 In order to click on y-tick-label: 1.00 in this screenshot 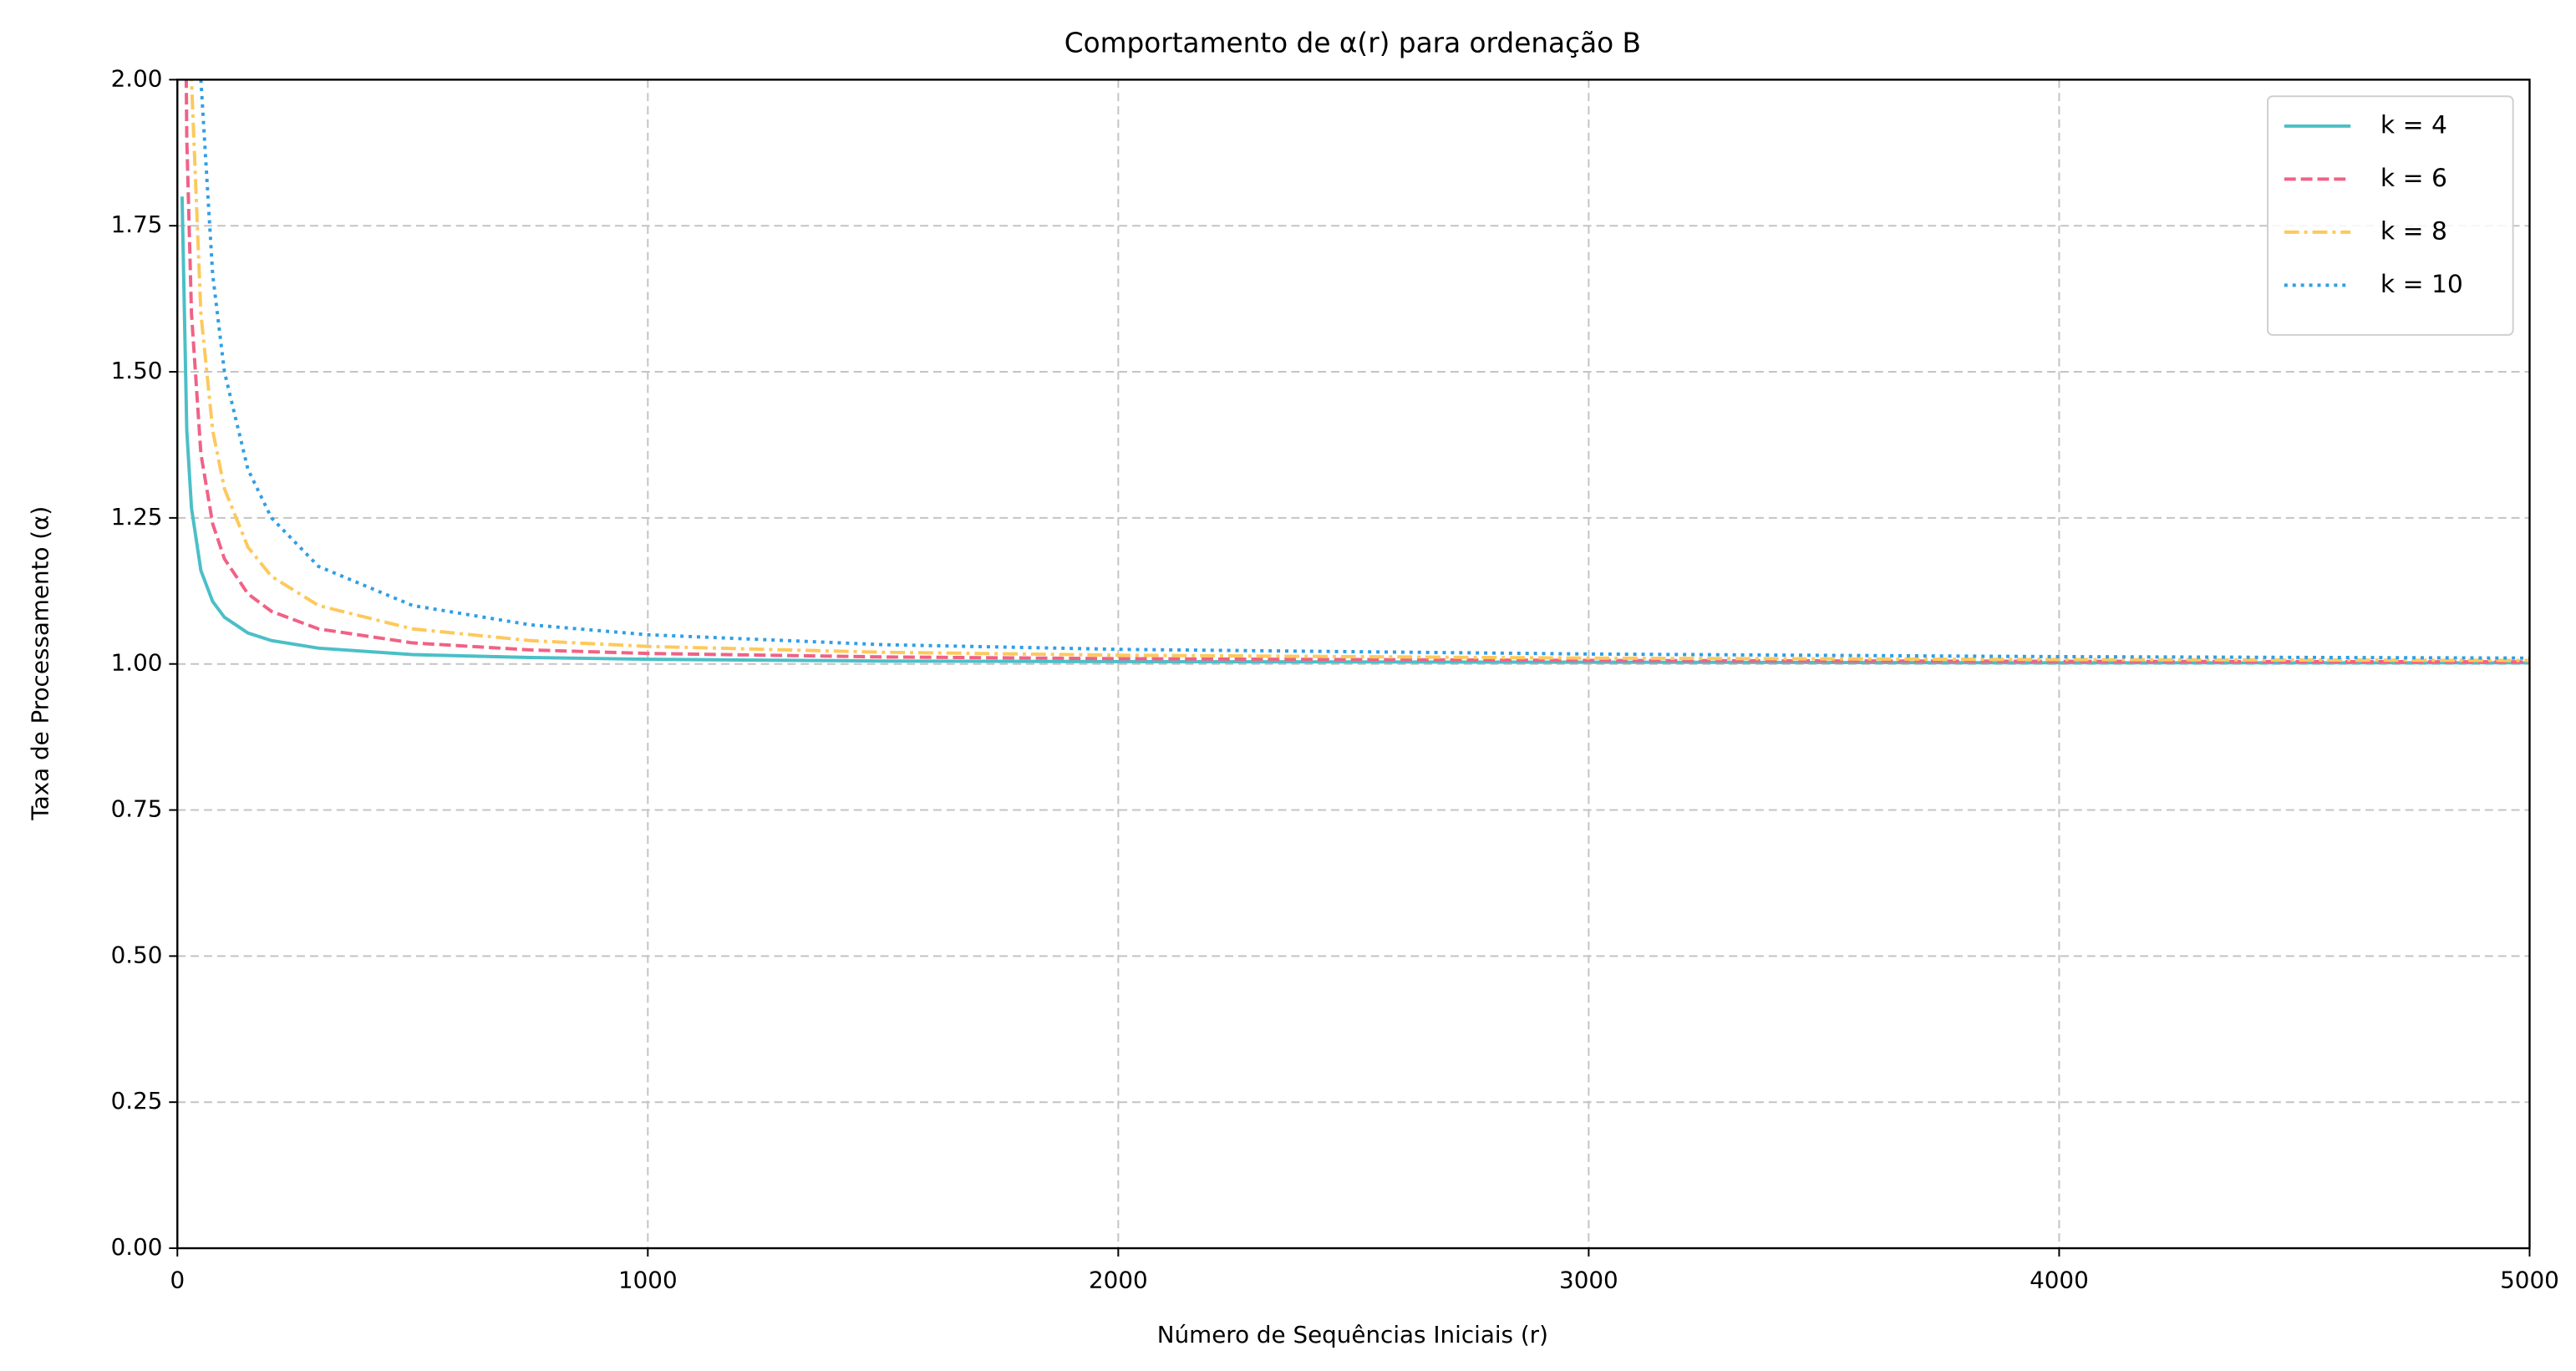, I will do `click(137, 663)`.